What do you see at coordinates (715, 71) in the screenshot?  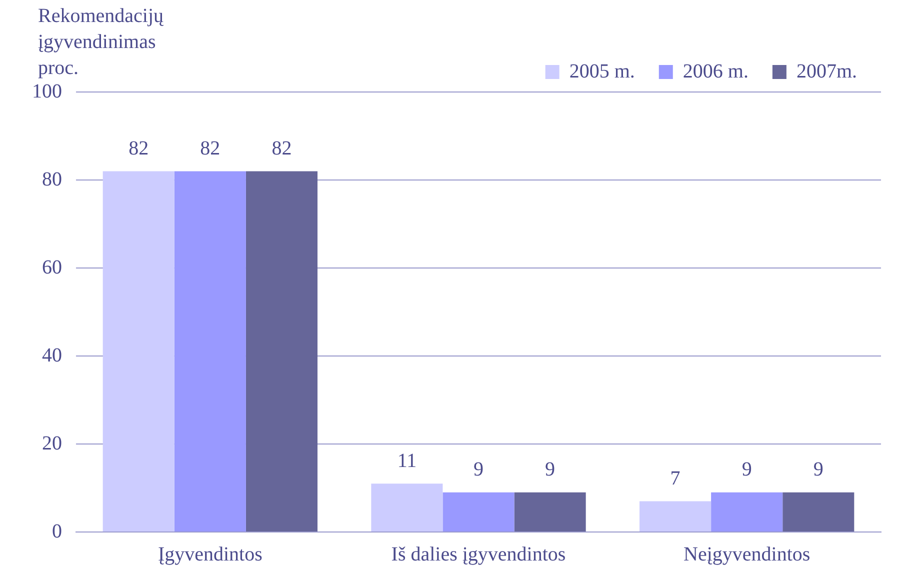 I see `legend-label: 2006 m.` at bounding box center [715, 71].